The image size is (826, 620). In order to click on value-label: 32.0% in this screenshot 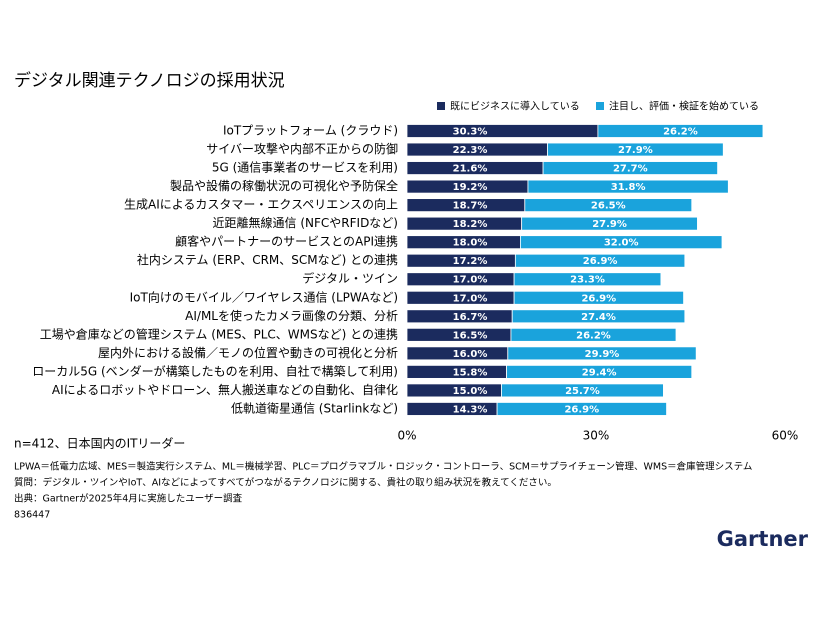, I will do `click(621, 243)`.